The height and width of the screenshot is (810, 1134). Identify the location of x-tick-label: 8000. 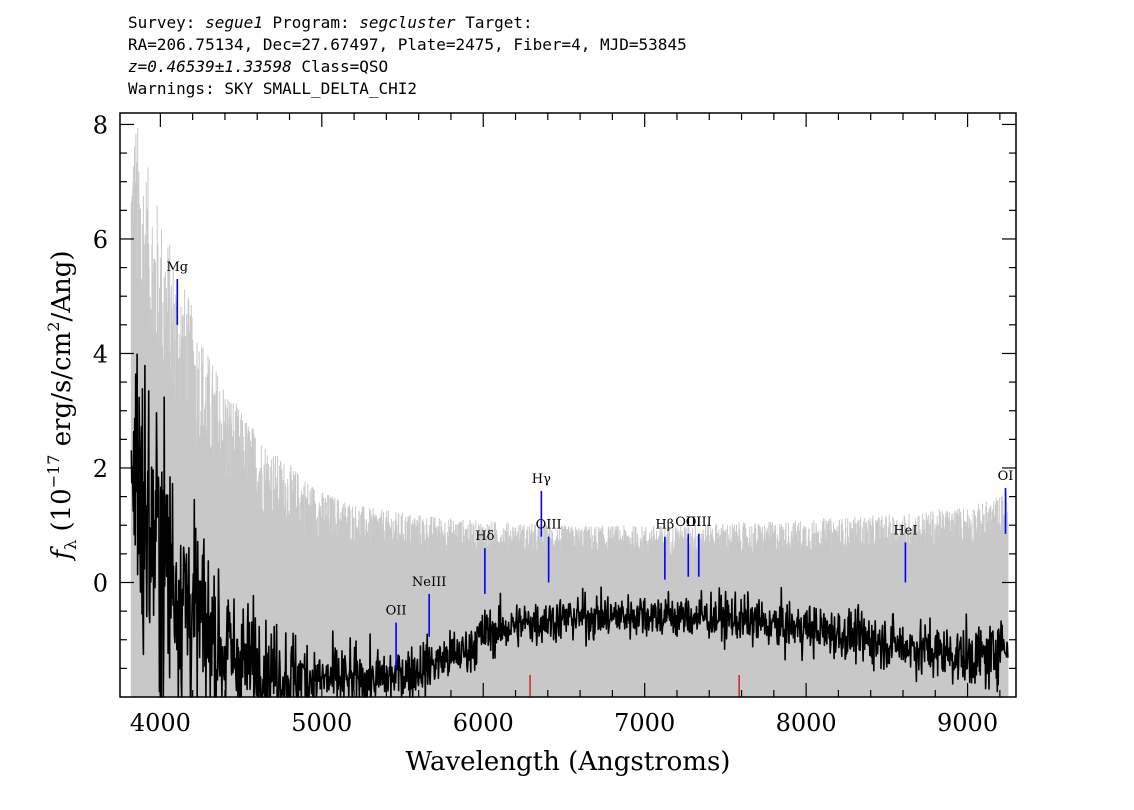
(806, 723).